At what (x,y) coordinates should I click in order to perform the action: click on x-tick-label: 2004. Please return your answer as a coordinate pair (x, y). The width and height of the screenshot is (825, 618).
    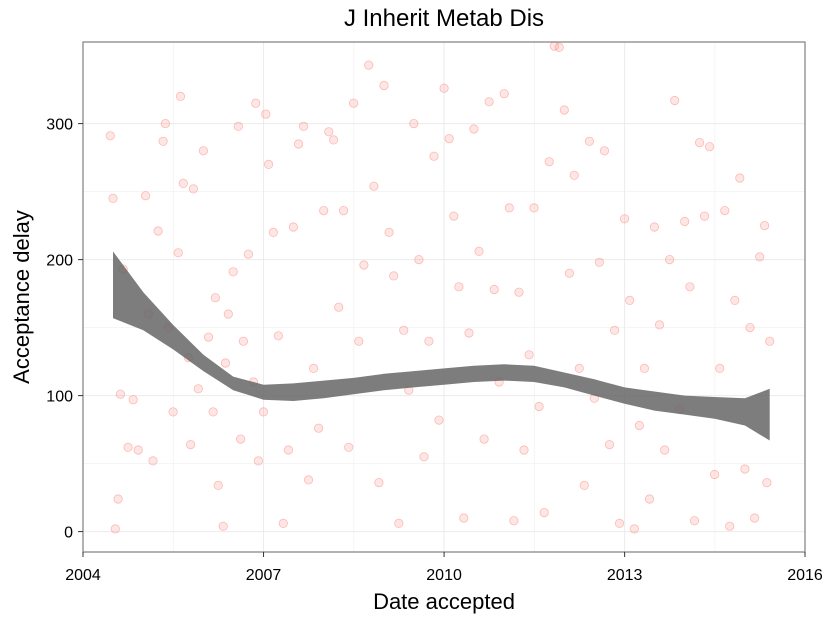
    Looking at the image, I should click on (83, 575).